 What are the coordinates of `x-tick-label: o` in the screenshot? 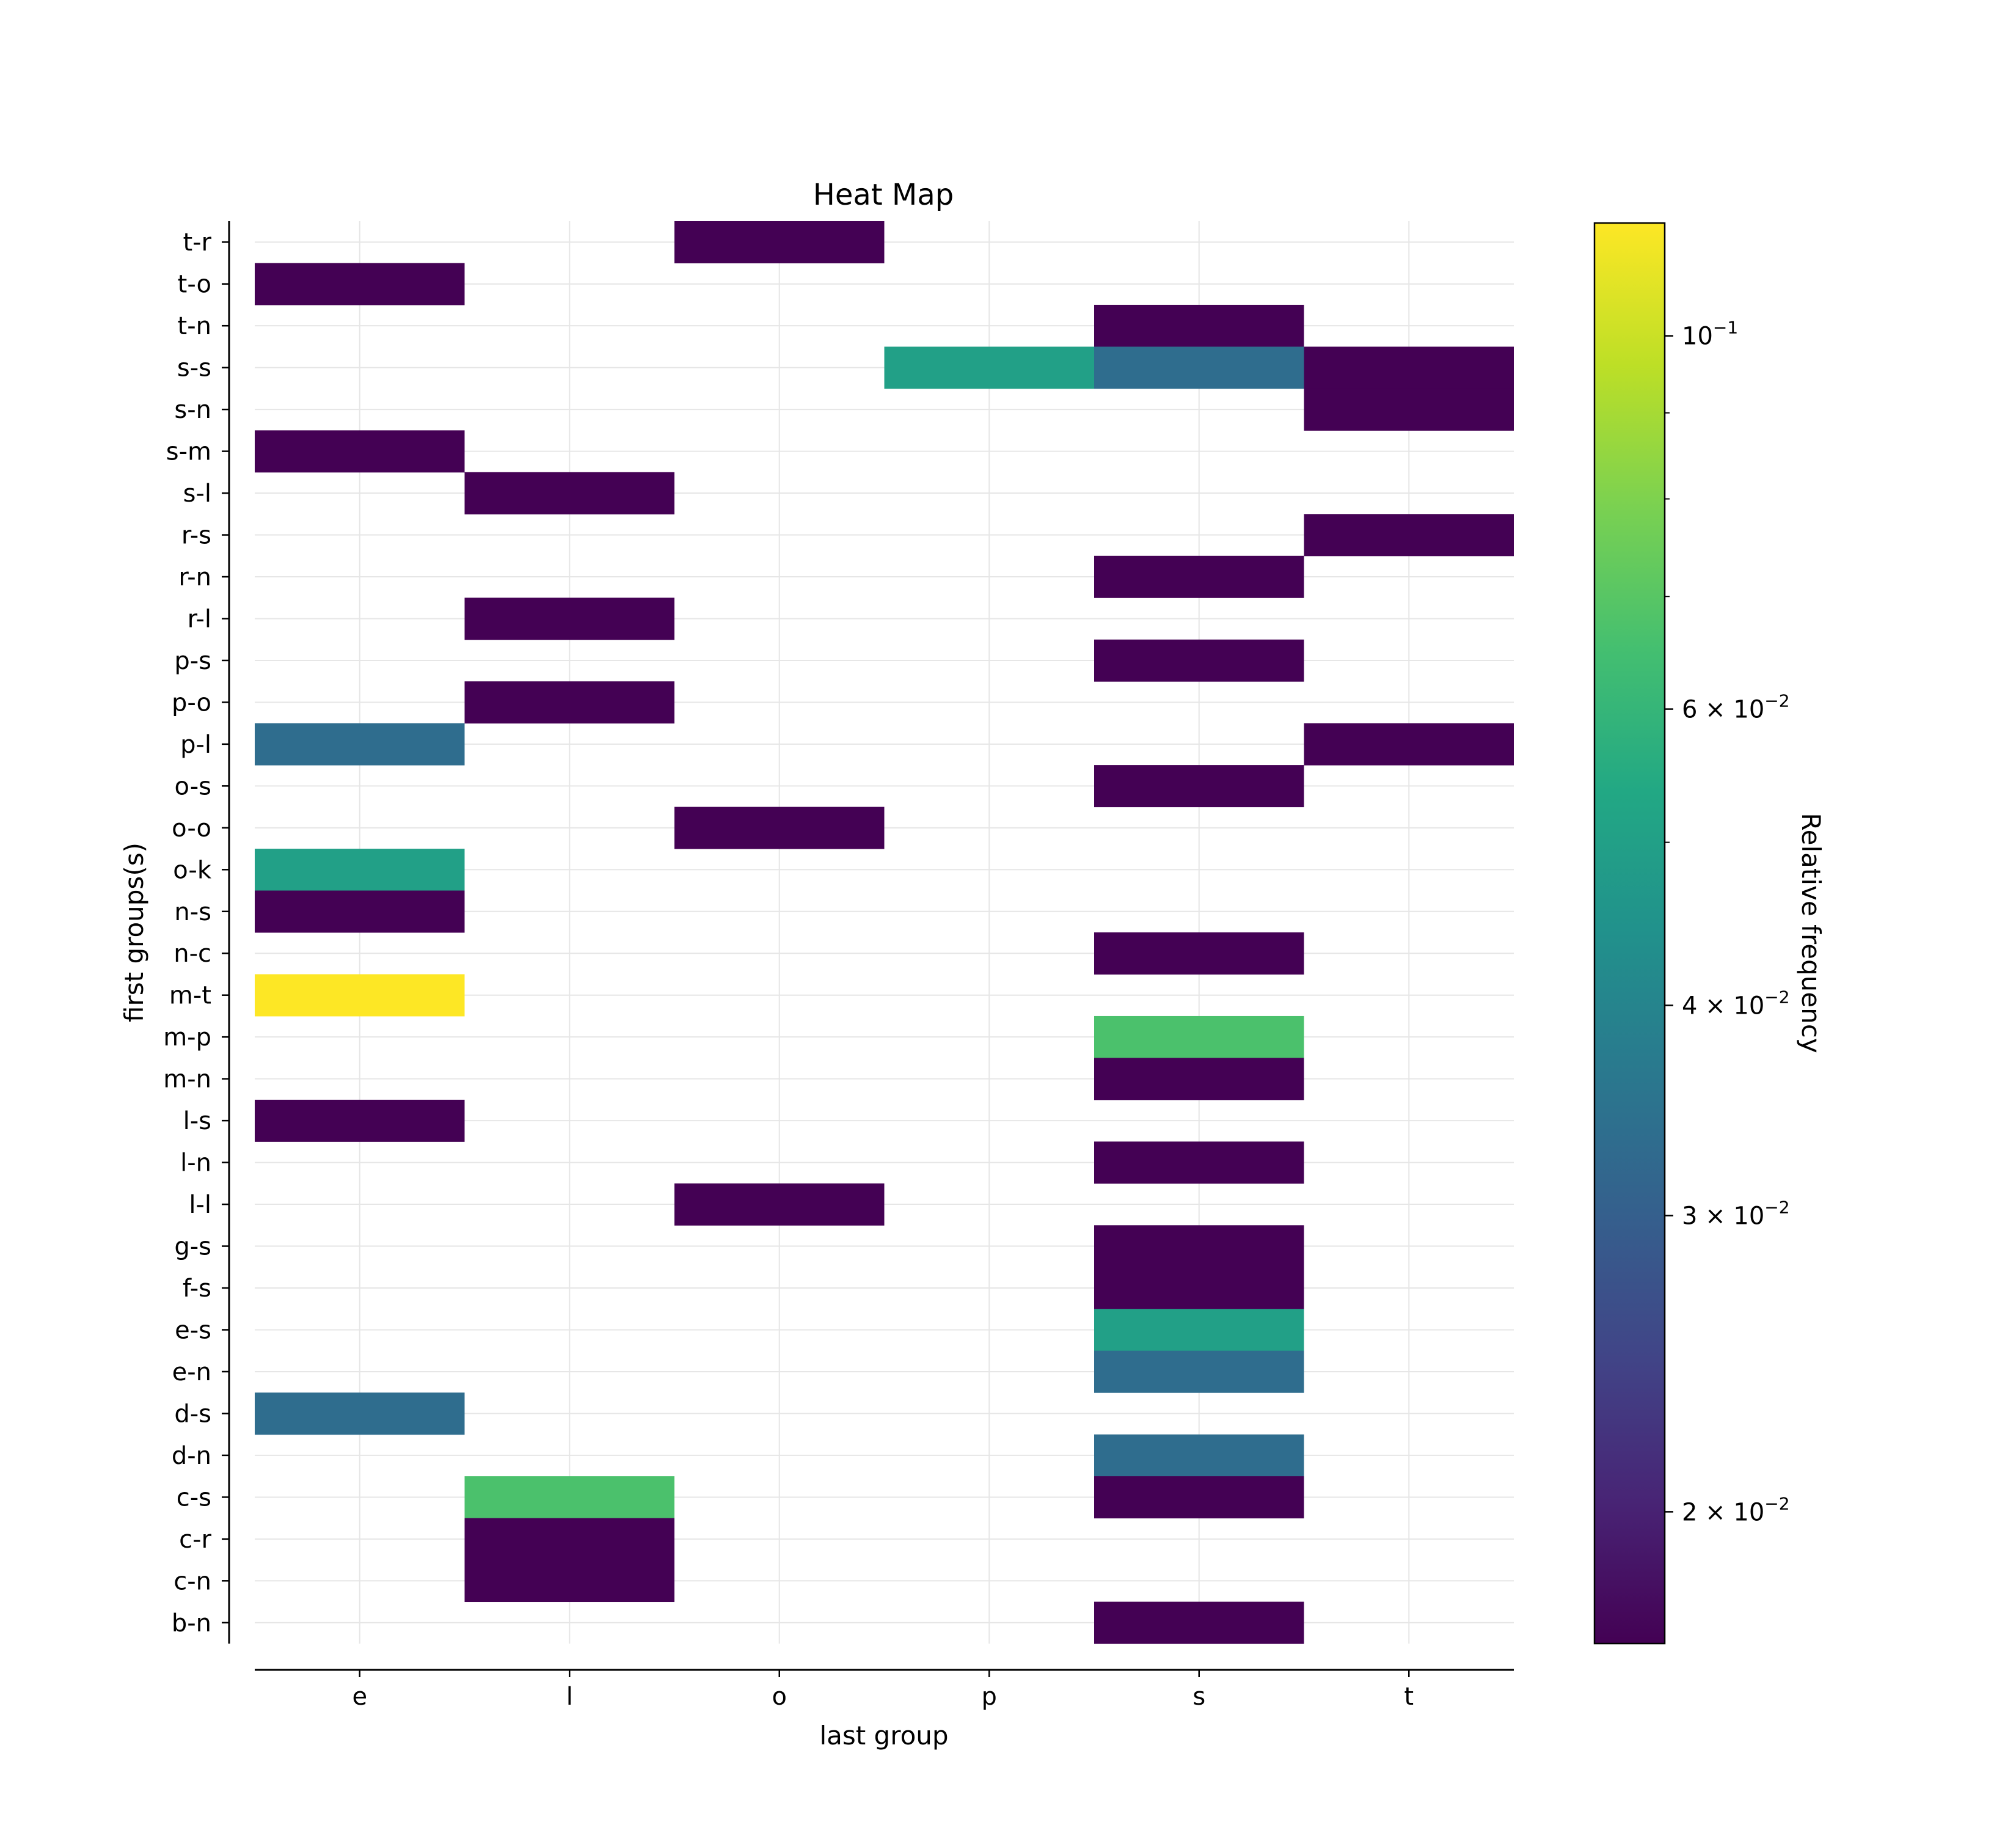 It's located at (780, 1697).